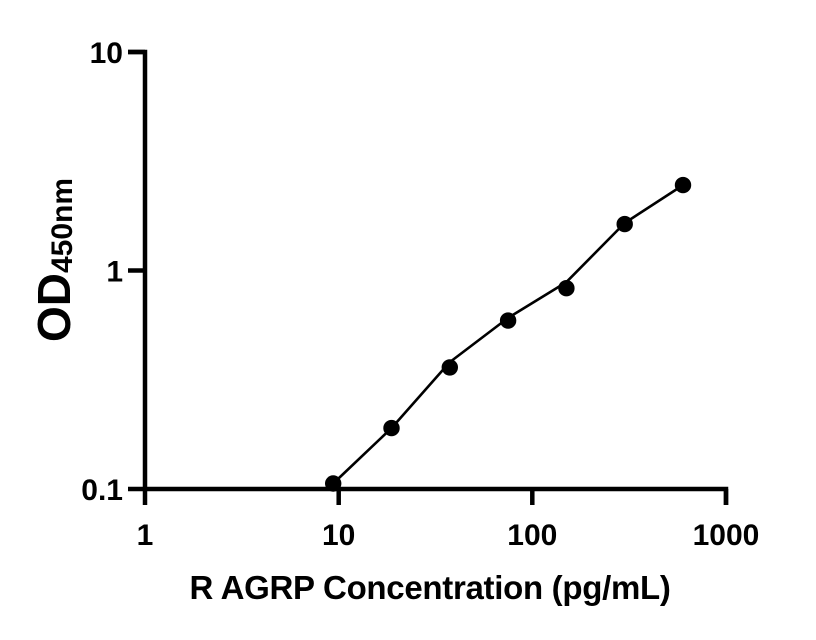  What do you see at coordinates (106, 53) in the screenshot?
I see `y-tick-label: 10` at bounding box center [106, 53].